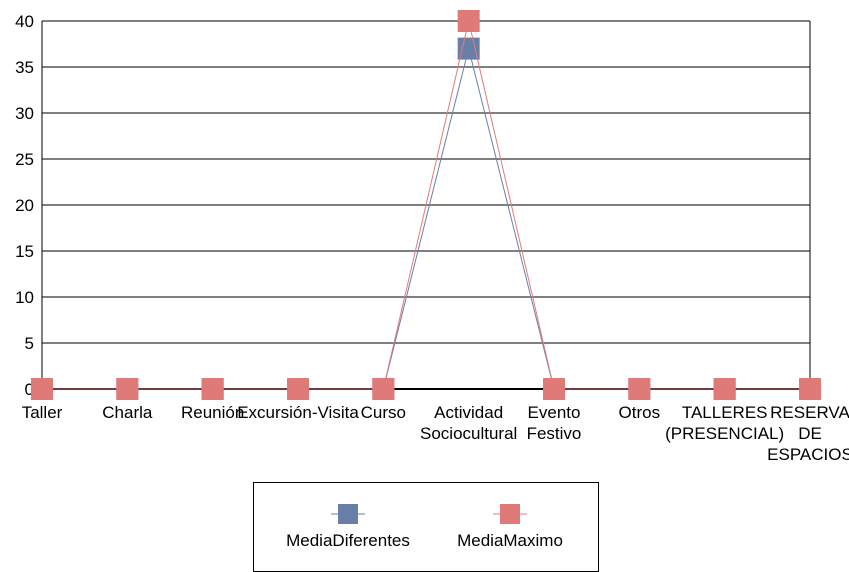  Describe the element at coordinates (29, 389) in the screenshot. I see `y-tick-label: 0` at that location.